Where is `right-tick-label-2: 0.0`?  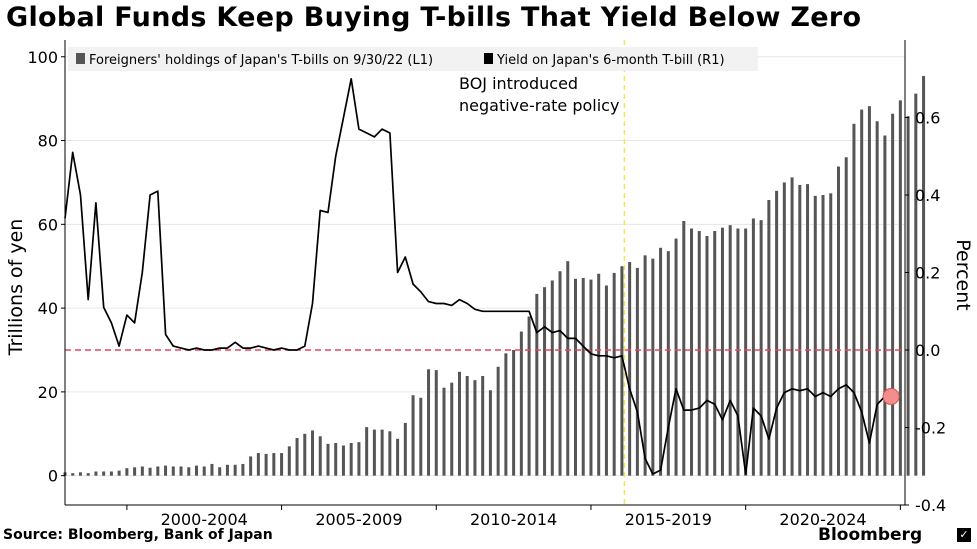 right-tick-label-2: 0.0 is located at coordinates (927, 350).